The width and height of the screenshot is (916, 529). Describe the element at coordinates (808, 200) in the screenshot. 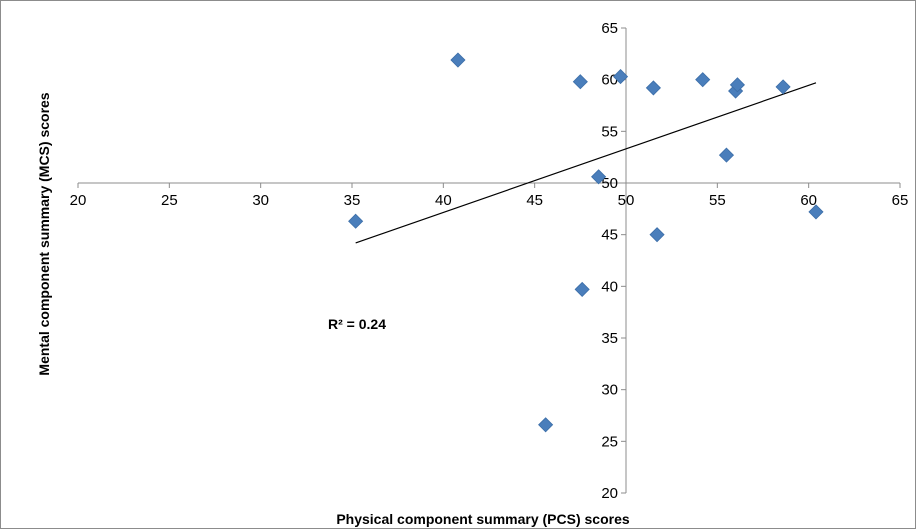

I see `x-tick-label: 60` at that location.